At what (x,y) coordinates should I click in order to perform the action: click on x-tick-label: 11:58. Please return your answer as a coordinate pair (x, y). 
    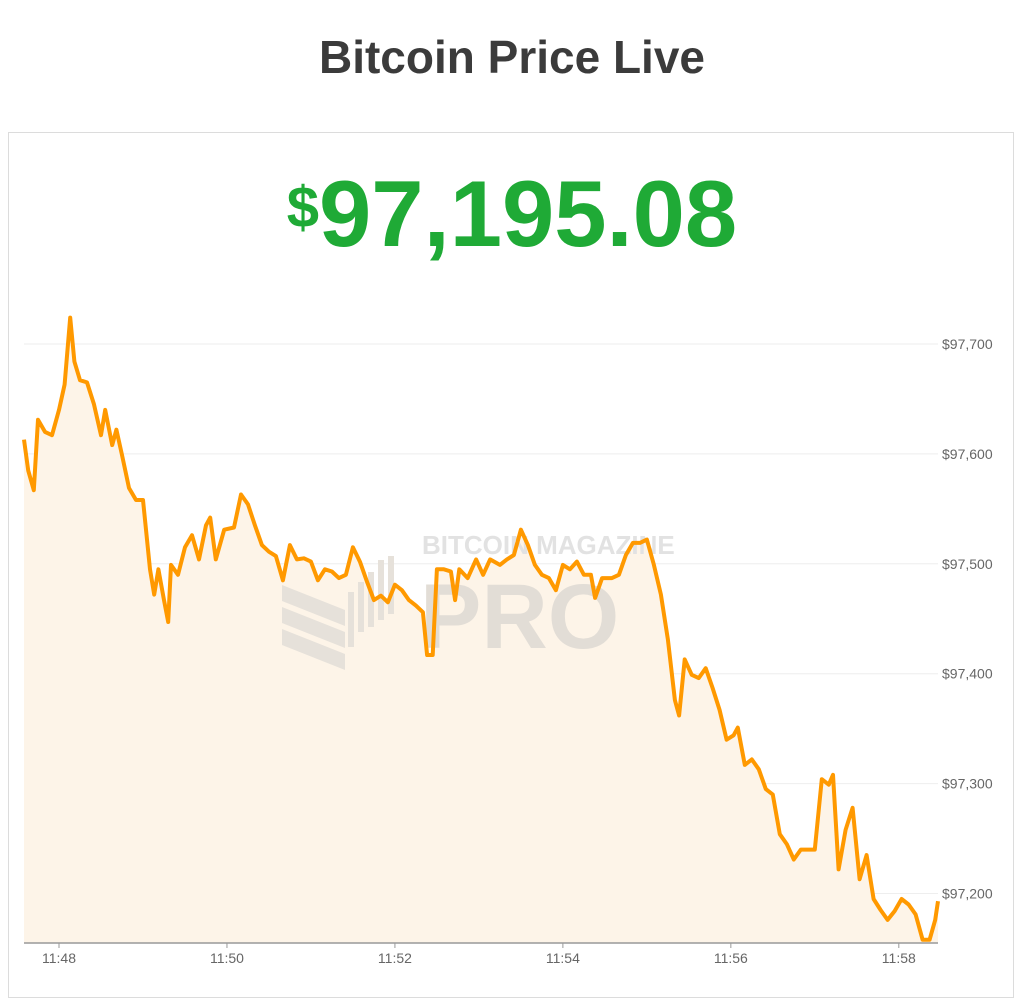
    Looking at the image, I should click on (899, 958).